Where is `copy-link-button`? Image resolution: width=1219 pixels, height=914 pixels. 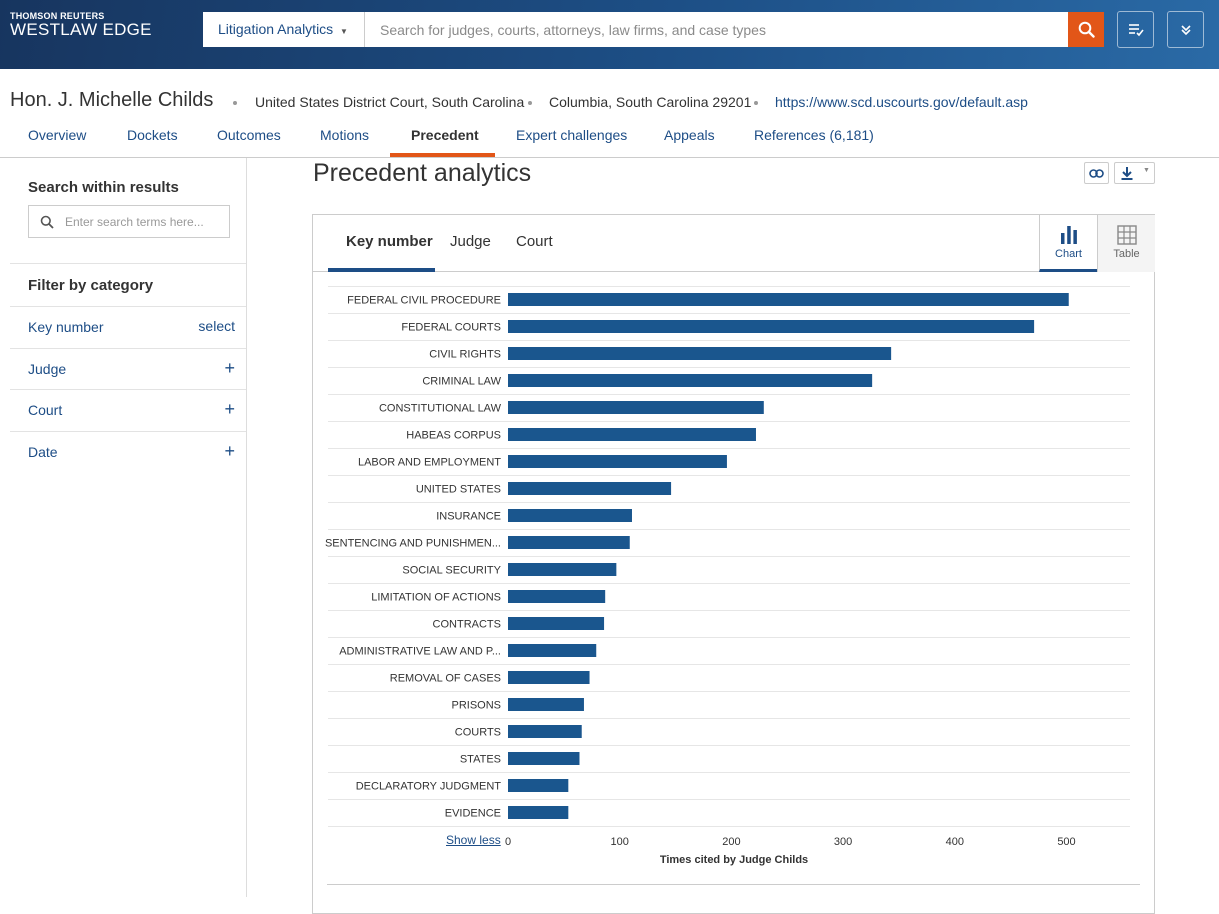 copy-link-button is located at coordinates (1096, 173).